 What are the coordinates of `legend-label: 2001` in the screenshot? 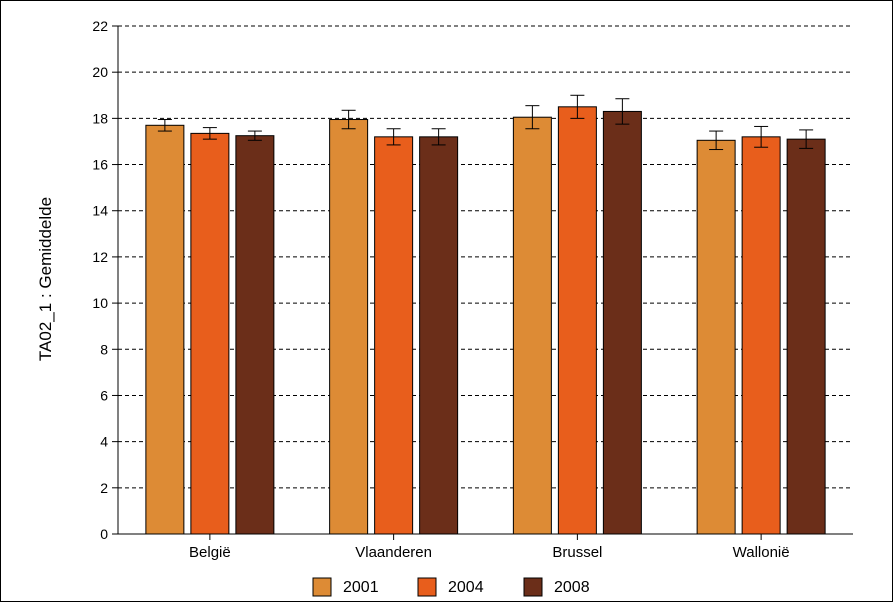 It's located at (361, 587).